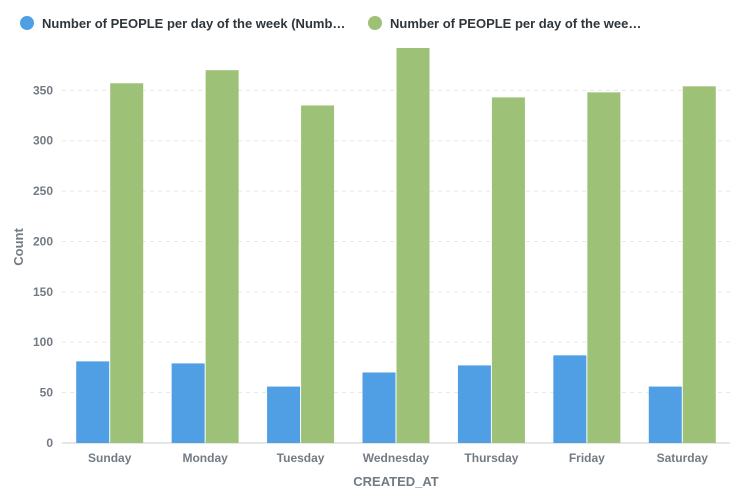  I want to click on x-tick-label-wednesday: Wednesday, so click(396, 458).